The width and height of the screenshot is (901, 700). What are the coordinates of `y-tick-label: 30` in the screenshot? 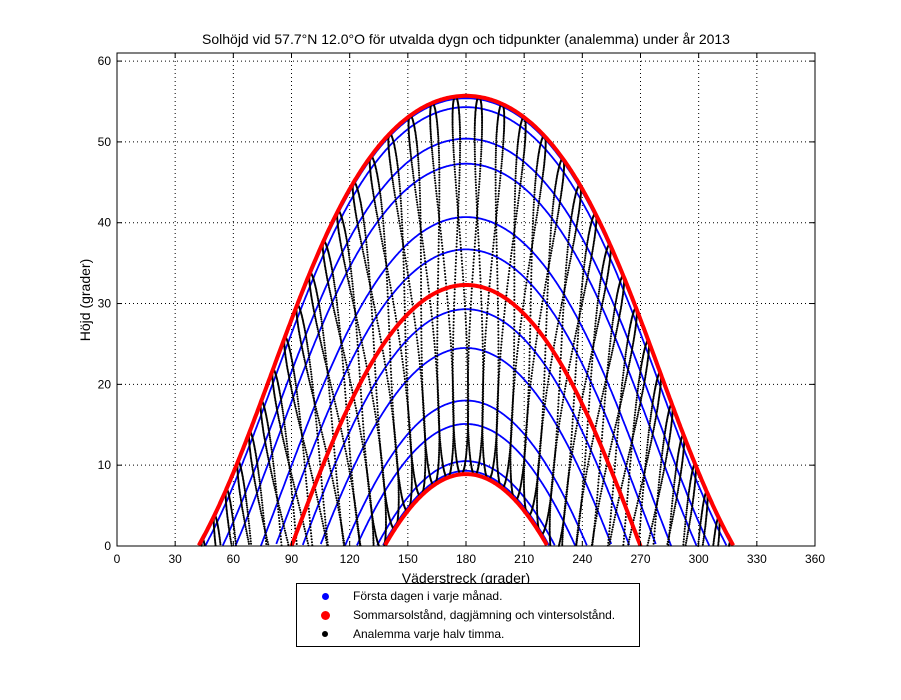 It's located at (105, 304).